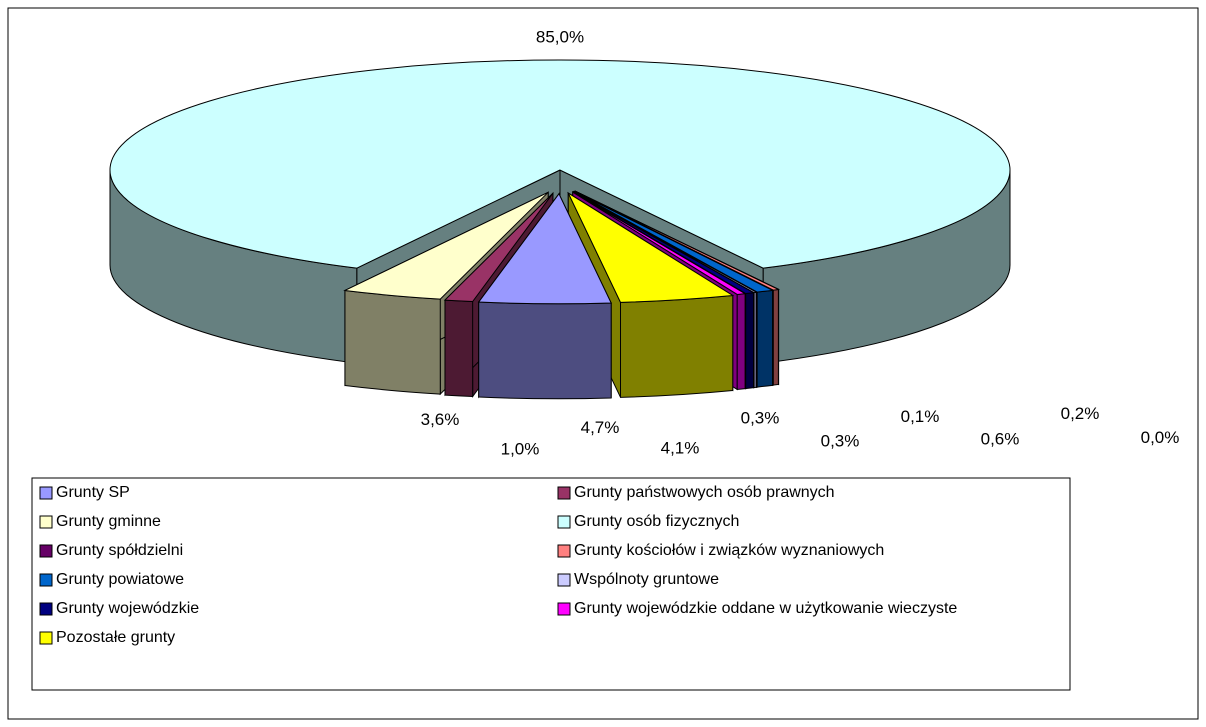 This screenshot has width=1206, height=727. Describe the element at coordinates (108, 521) in the screenshot. I see `legend-label: Grunty gminne` at that location.